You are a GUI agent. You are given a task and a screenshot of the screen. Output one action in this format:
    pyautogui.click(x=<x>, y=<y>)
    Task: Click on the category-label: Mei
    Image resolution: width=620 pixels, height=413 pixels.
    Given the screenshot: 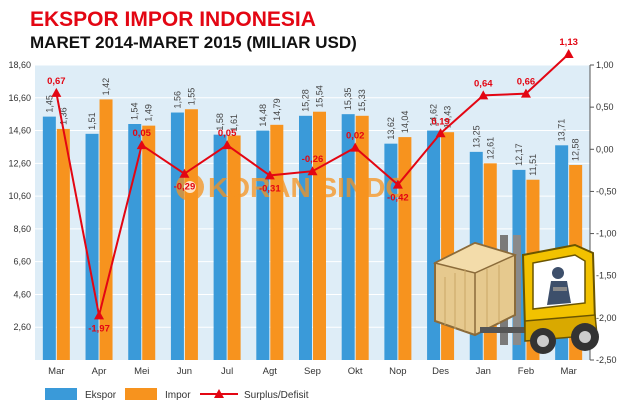 What is the action you would take?
    pyautogui.click(x=141, y=371)
    